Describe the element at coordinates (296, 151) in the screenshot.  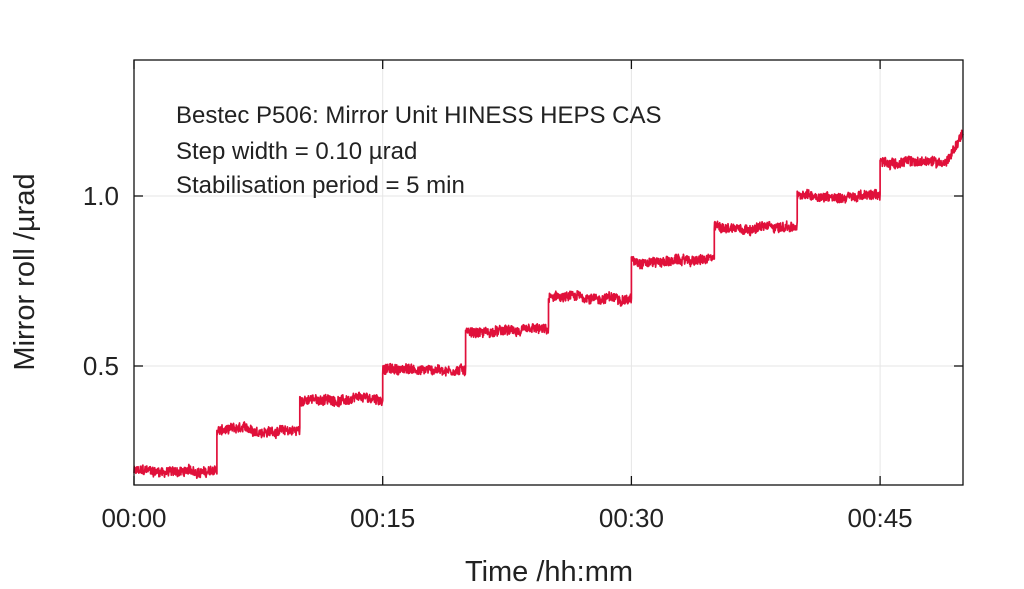
I see `annotation-line-2: Step width = 0.10 µrad` at that location.